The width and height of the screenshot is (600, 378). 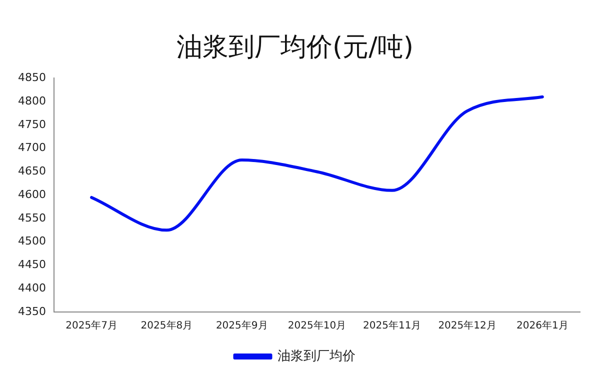 What do you see at coordinates (32, 194) in the screenshot?
I see `y-tick-label: 4600` at bounding box center [32, 194].